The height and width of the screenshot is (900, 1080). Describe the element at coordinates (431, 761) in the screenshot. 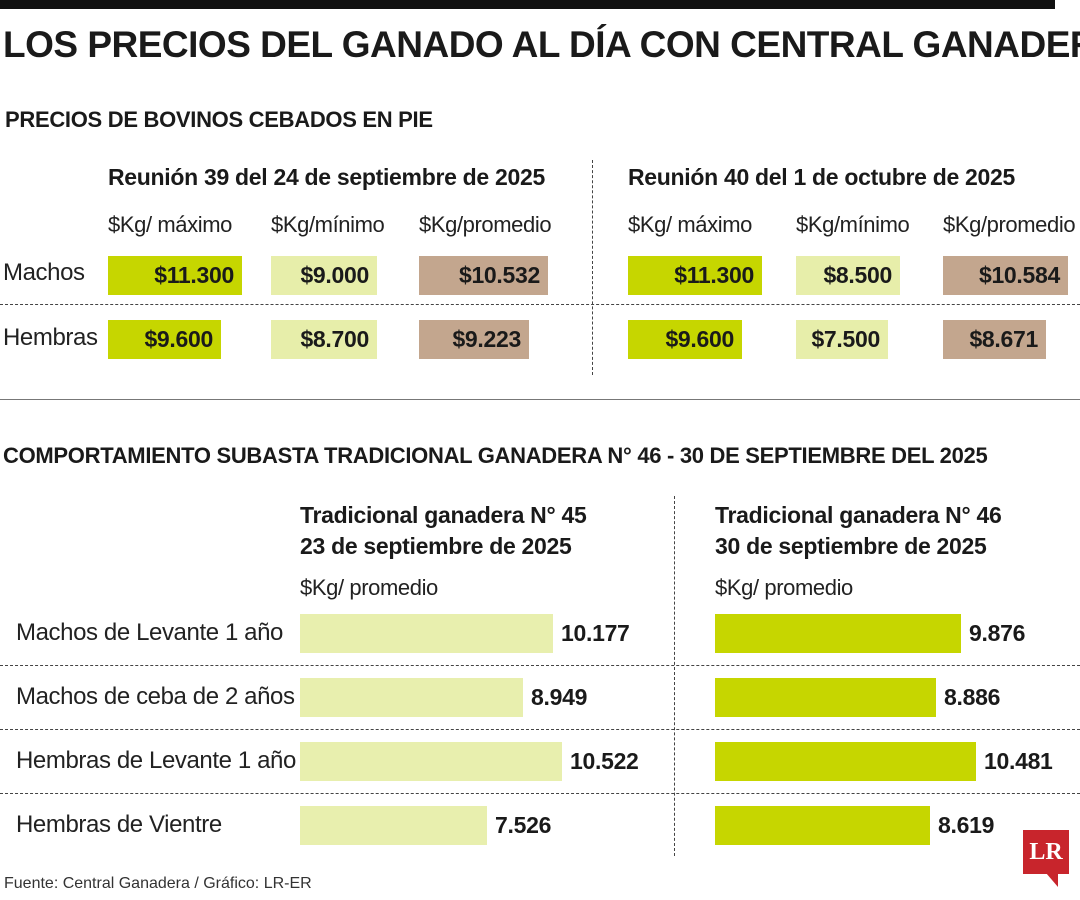

I see `bar-n45-hembras-de-levante-1-ano` at that location.